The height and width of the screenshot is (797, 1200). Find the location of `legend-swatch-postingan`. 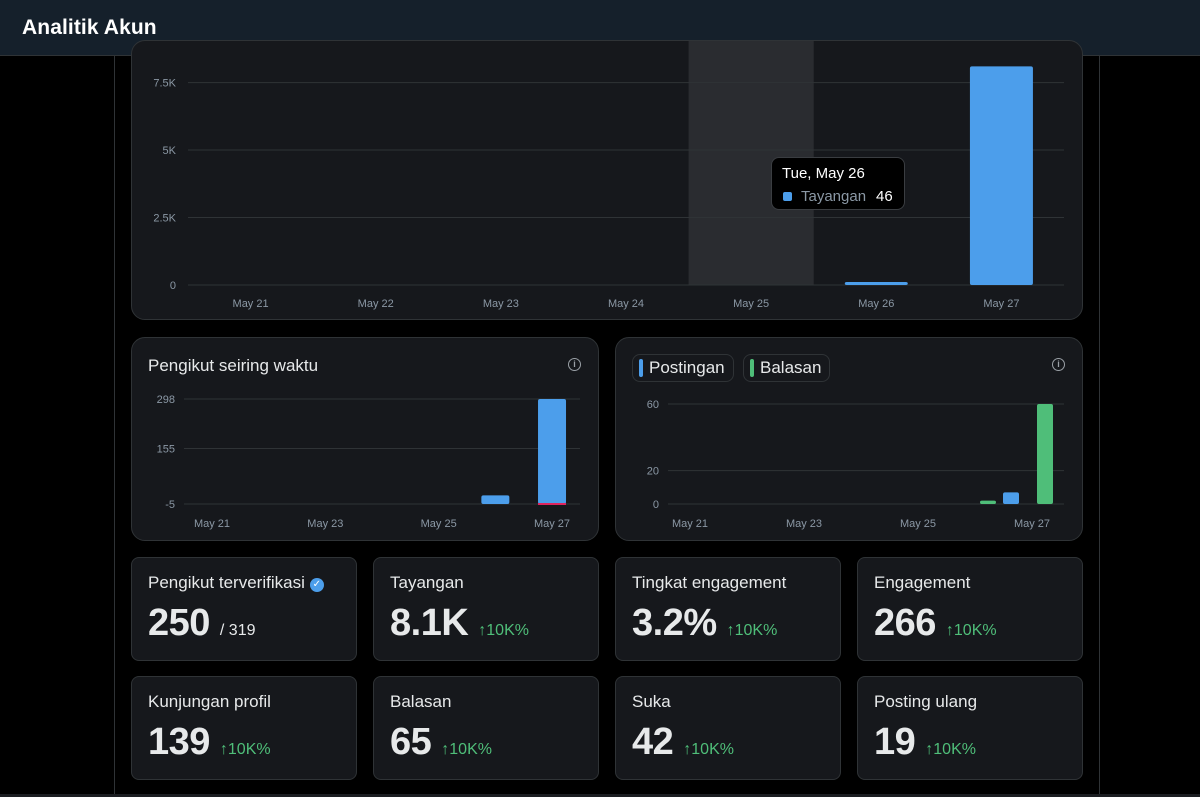

legend-swatch-postingan is located at coordinates (641, 368).